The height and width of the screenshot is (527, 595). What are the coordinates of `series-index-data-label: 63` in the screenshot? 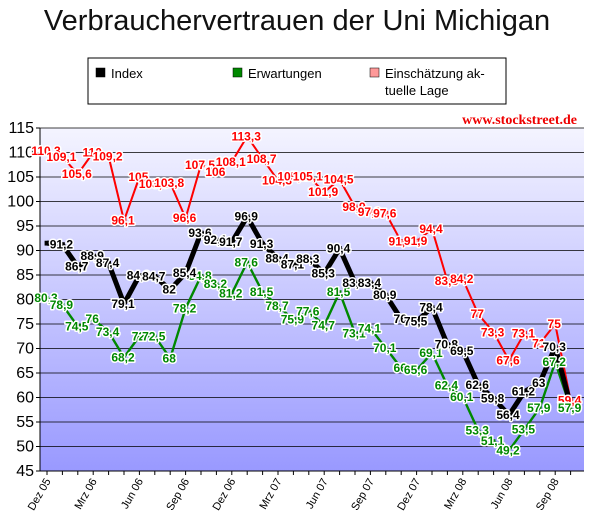 It's located at (539, 383).